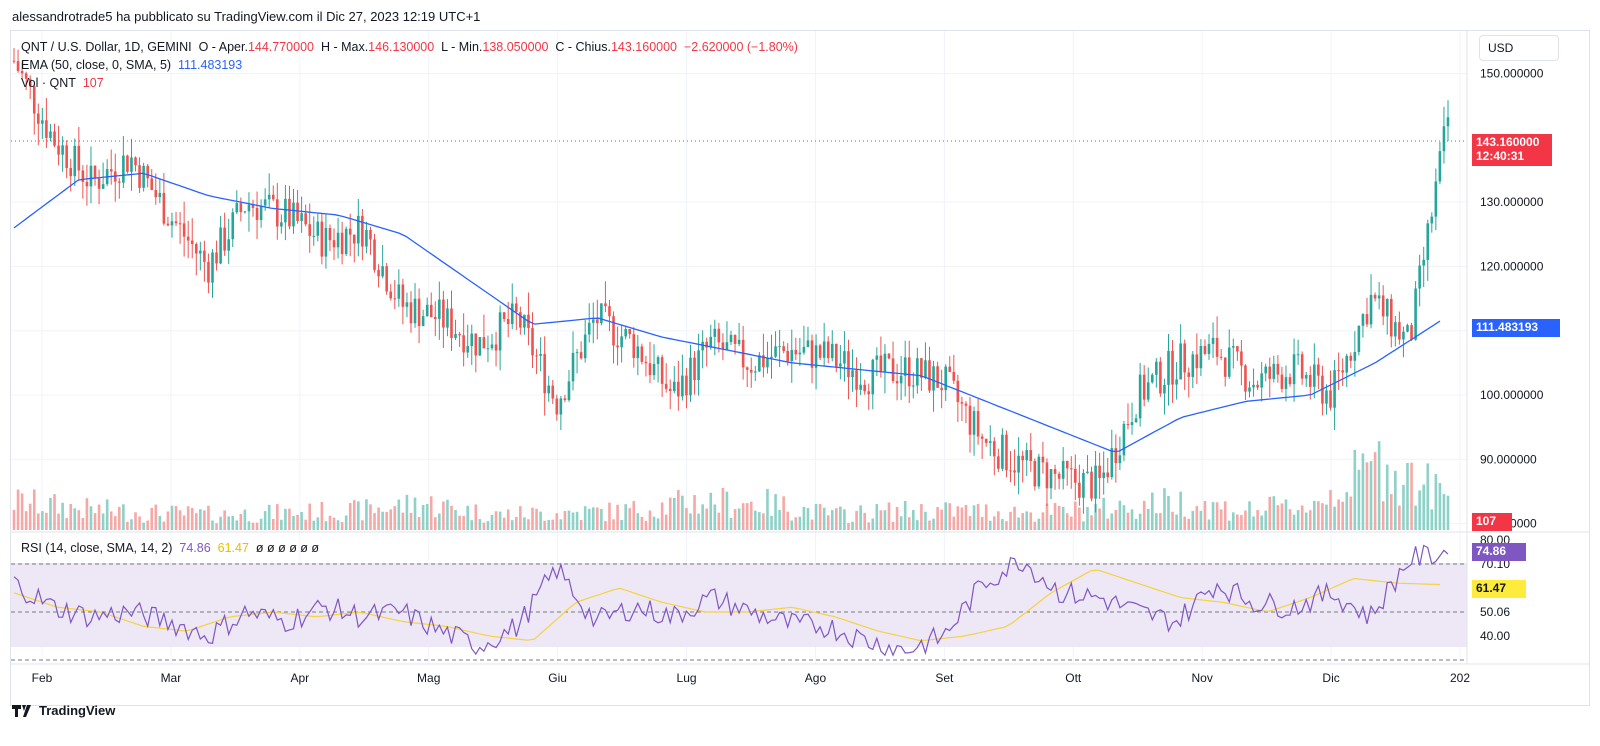 The width and height of the screenshot is (1600, 746). I want to click on volume-legend: Vol · QNT 107, so click(62, 83).